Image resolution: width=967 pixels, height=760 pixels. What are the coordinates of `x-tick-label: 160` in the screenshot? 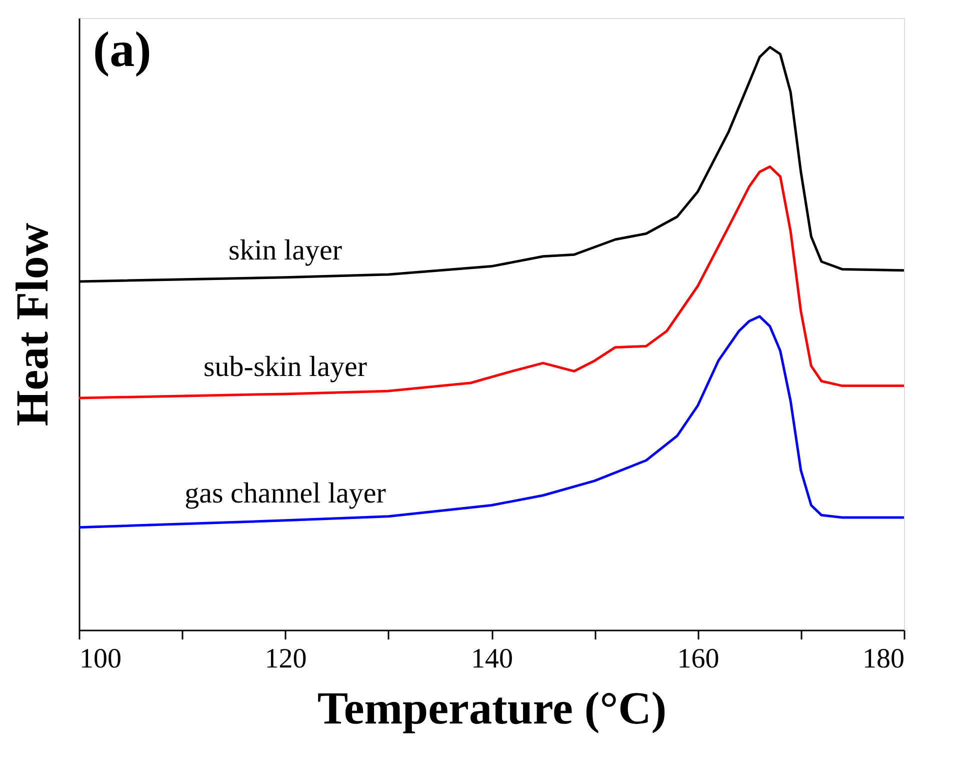 It's located at (698, 659).